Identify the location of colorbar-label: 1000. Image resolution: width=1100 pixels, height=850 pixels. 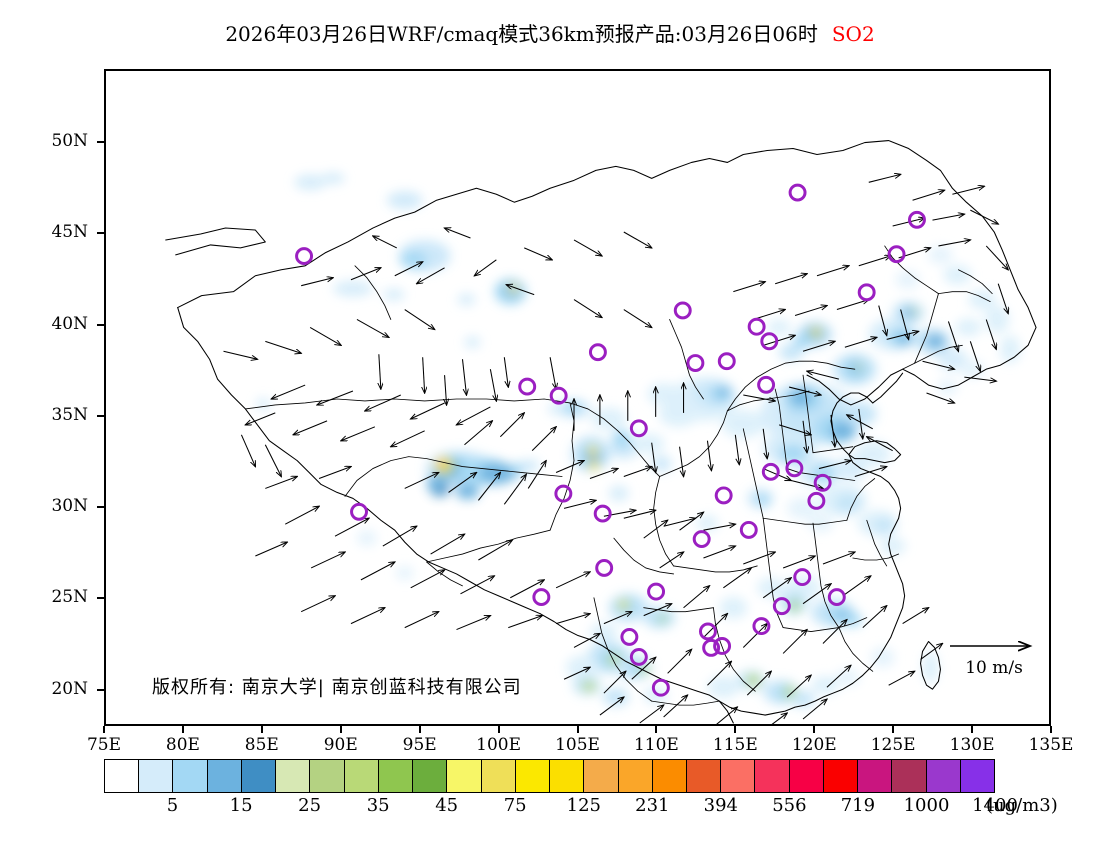
(926, 805).